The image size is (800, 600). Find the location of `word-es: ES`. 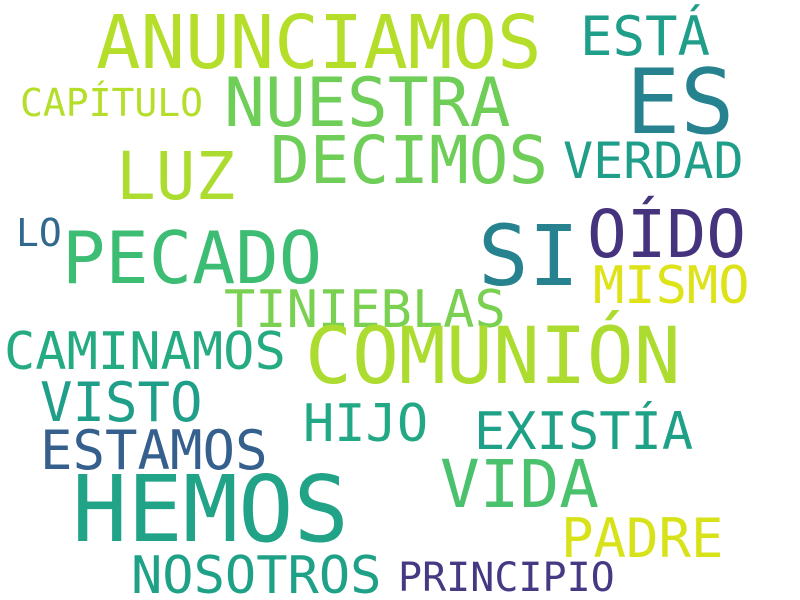

word-es: ES is located at coordinates (680, 102).